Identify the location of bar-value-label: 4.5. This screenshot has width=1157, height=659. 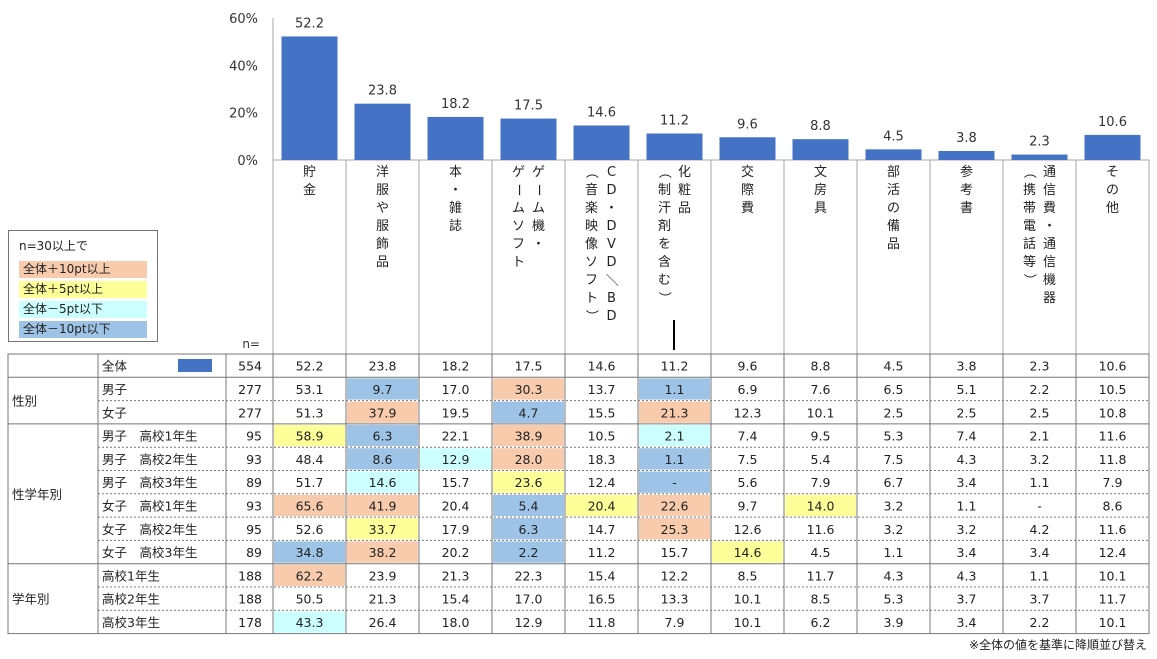
(893, 136).